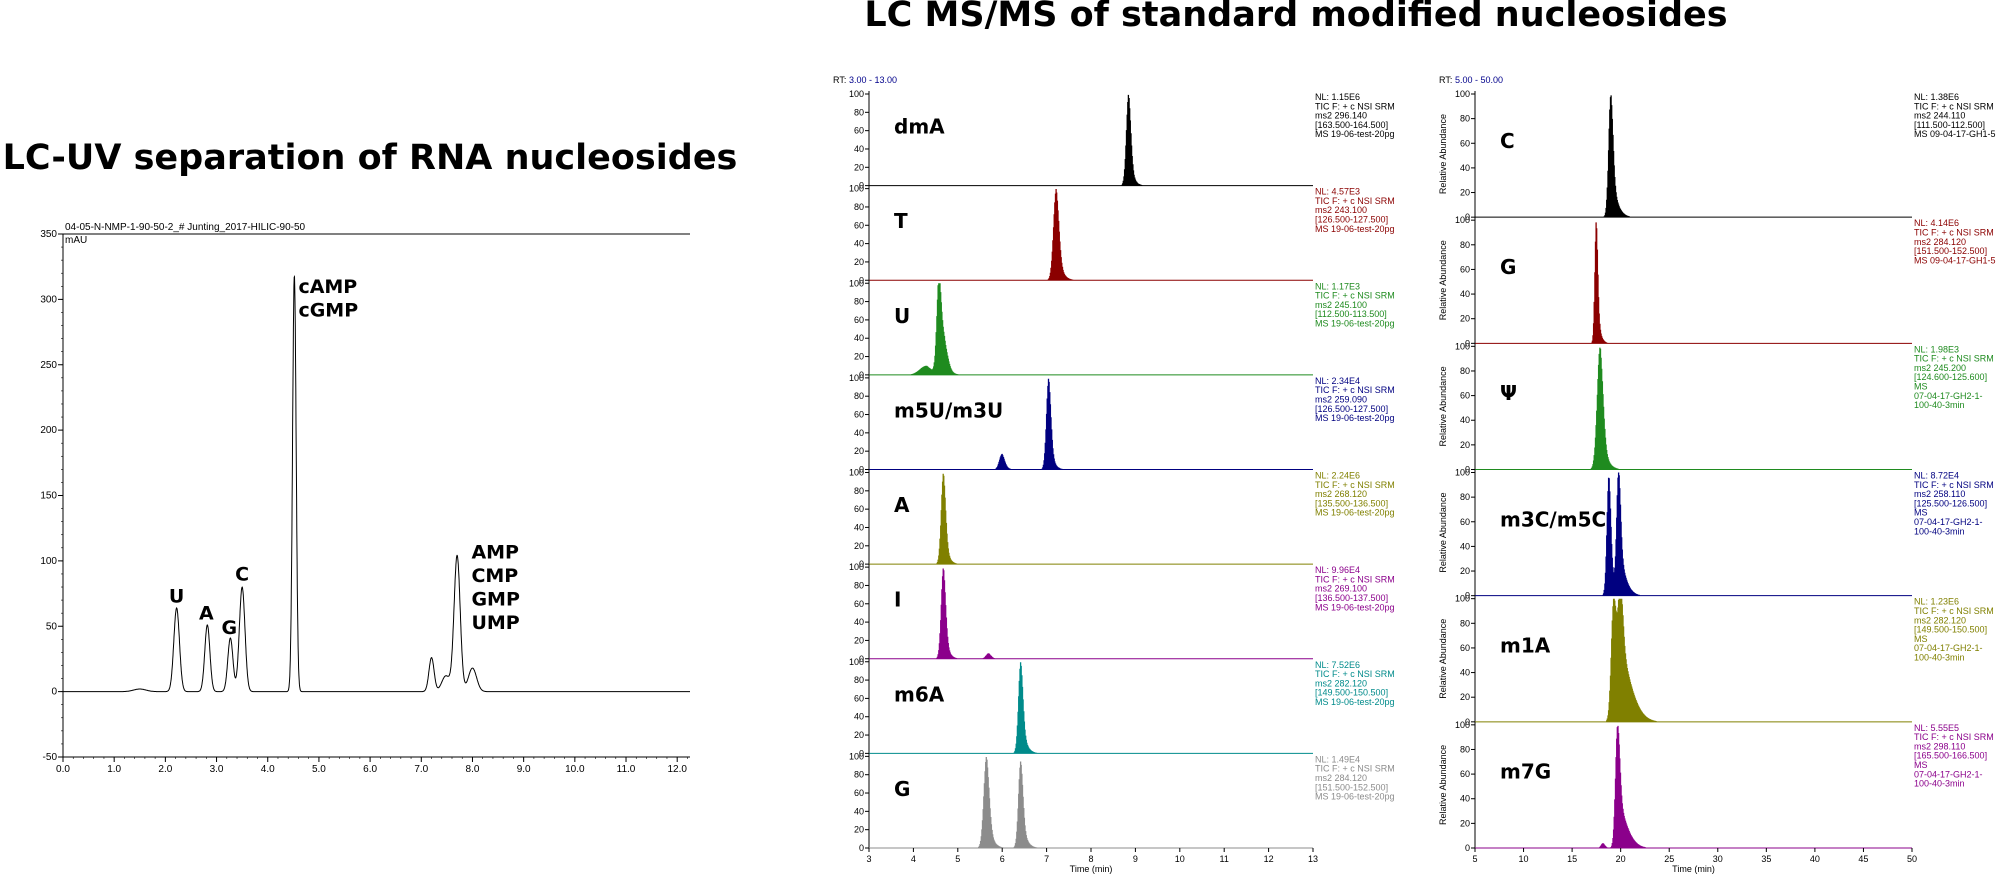 Image resolution: width=2000 pixels, height=879 pixels. I want to click on x-tick-label: 8.0, so click(473, 769).